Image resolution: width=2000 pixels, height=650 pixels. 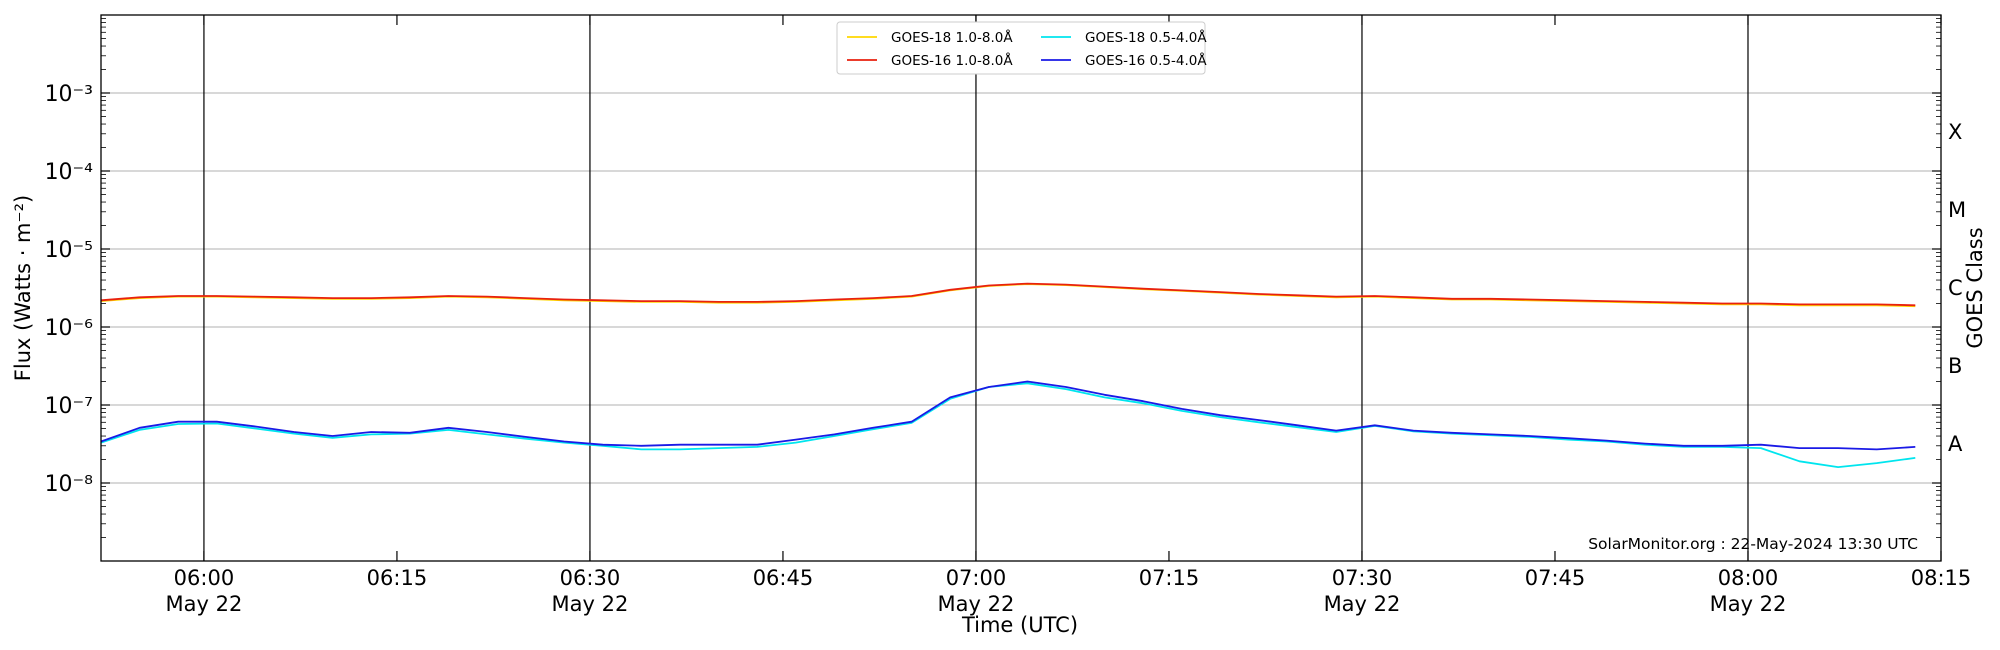 I want to click on legend-box, so click(x=1021, y=48).